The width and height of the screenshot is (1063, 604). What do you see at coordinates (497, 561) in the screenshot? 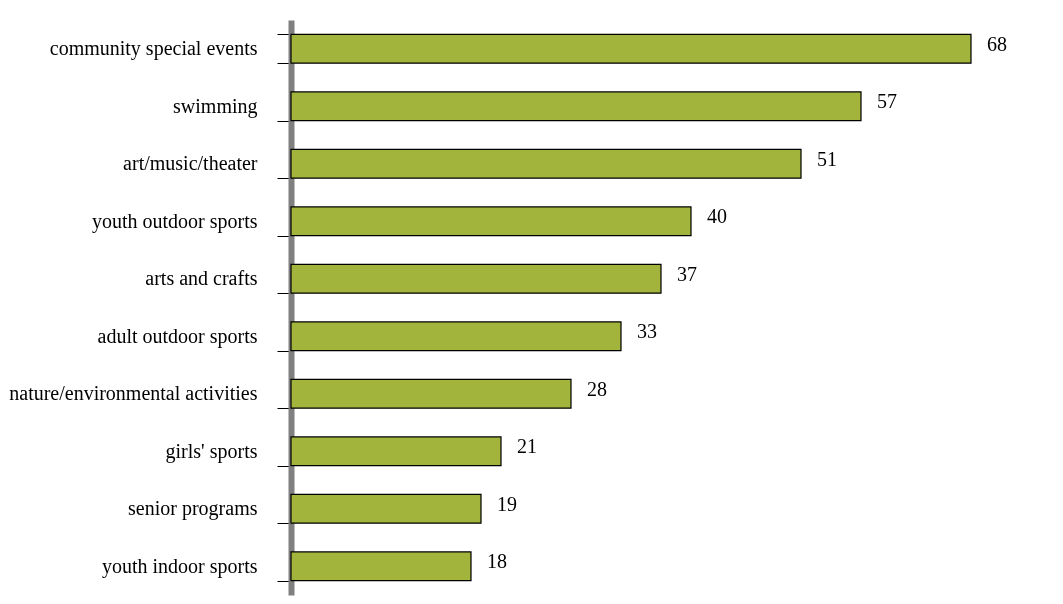
I see `data-label: 18` at bounding box center [497, 561].